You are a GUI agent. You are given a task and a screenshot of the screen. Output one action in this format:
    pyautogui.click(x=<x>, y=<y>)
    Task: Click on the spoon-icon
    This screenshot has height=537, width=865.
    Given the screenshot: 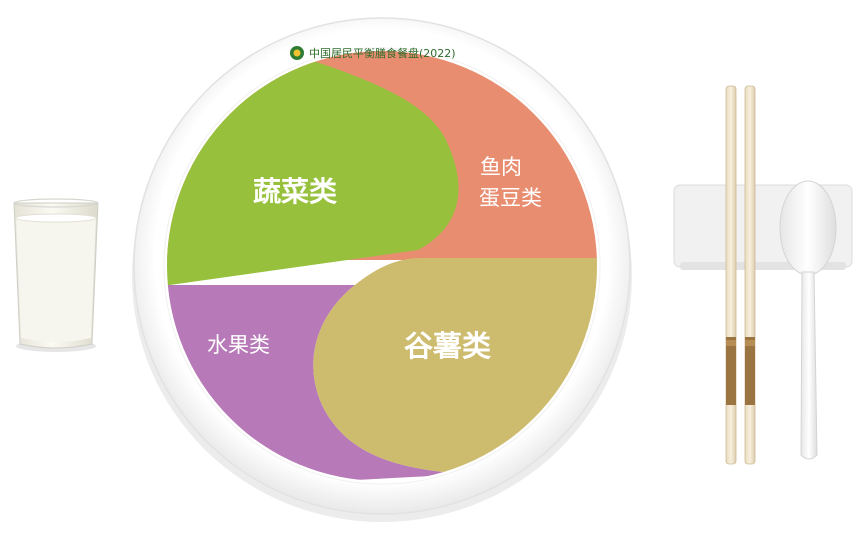 What is the action you would take?
    pyautogui.click(x=808, y=320)
    